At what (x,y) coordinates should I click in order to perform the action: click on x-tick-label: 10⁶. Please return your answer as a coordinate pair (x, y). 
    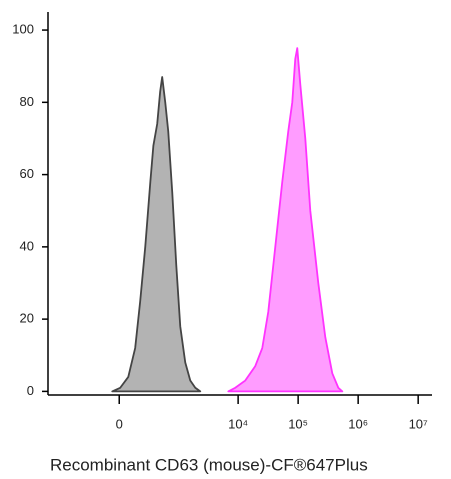
    Looking at the image, I should click on (358, 423).